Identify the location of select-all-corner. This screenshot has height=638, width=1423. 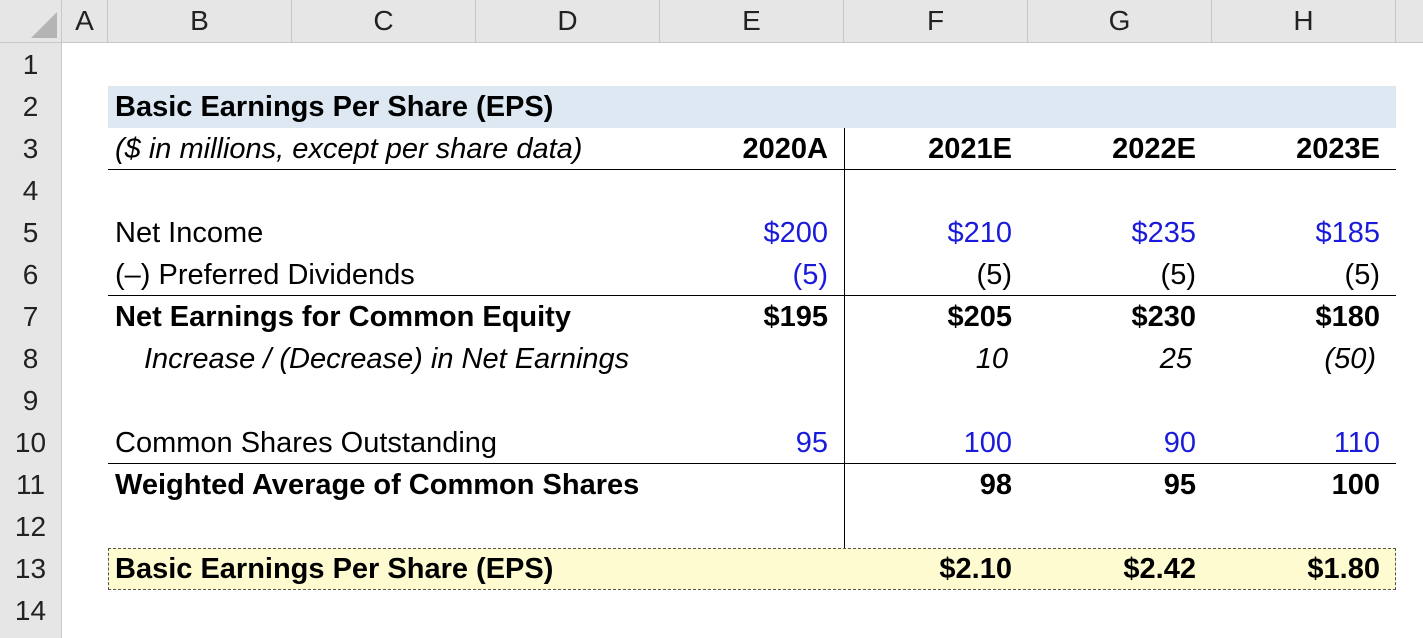
(31, 21).